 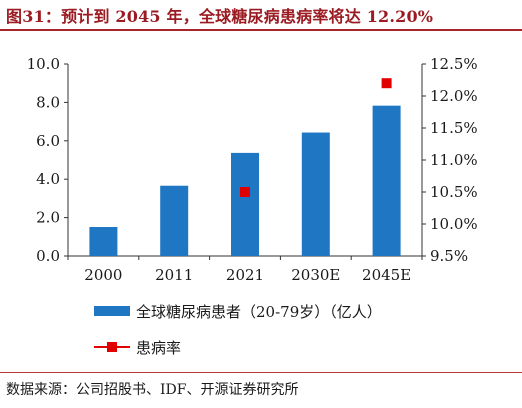 What do you see at coordinates (454, 64) in the screenshot?
I see `right-axis-tick-label: 12.5%` at bounding box center [454, 64].